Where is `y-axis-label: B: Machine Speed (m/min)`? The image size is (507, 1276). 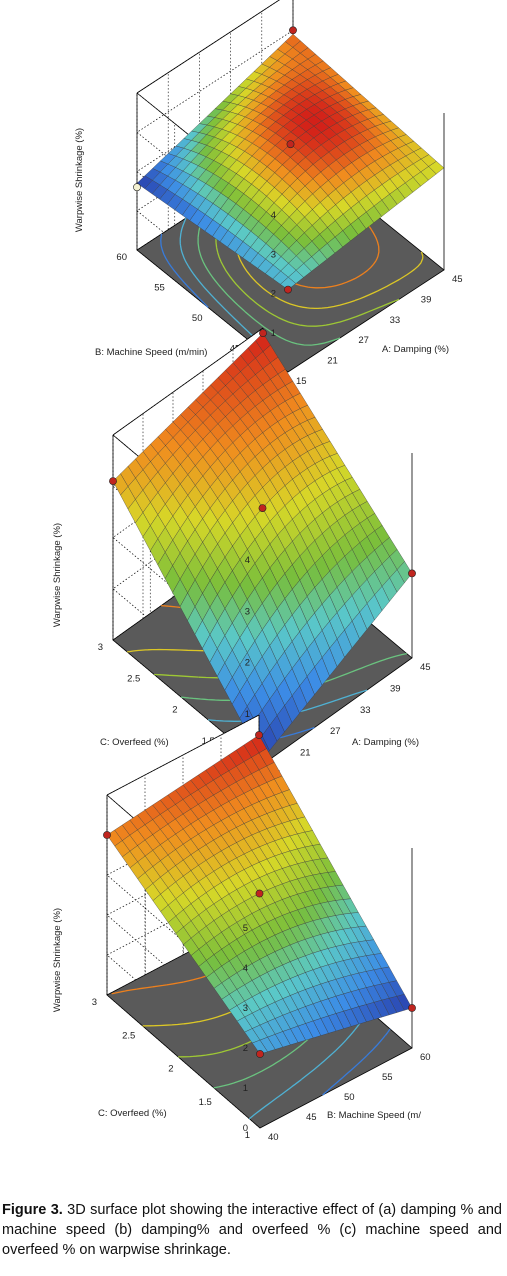
y-axis-label: B: Machine Speed (m/min) is located at coordinates (151, 352).